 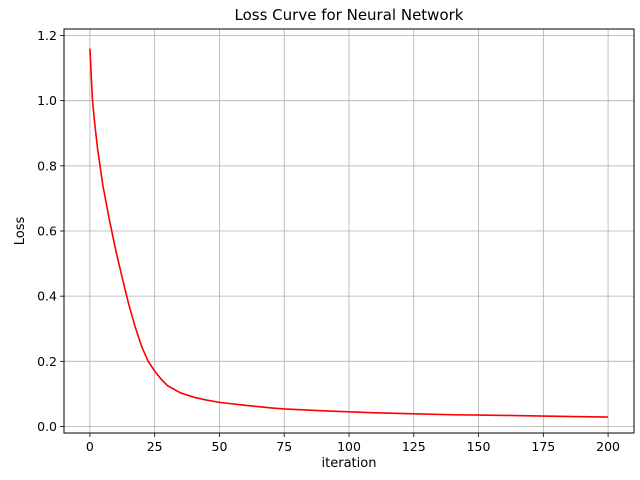 I want to click on y-tick-label: 0.6, so click(x=47, y=231).